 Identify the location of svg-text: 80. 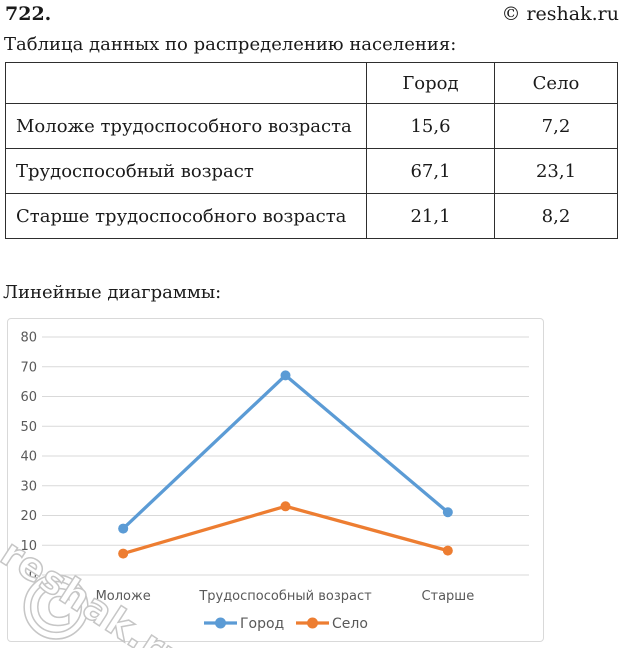
(28, 338).